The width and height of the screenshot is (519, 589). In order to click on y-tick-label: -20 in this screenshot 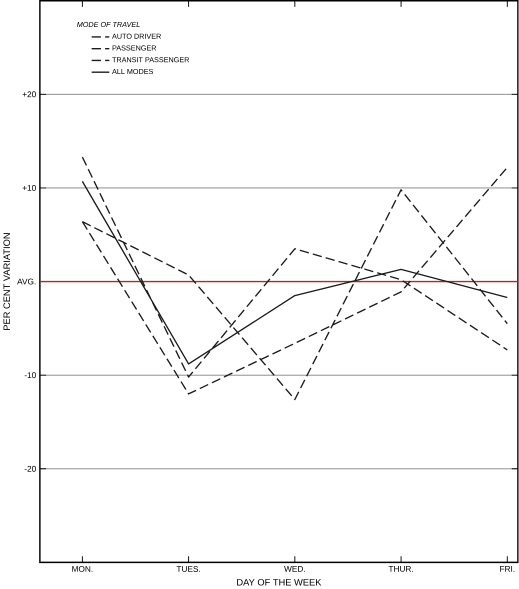, I will do `click(30, 469)`.